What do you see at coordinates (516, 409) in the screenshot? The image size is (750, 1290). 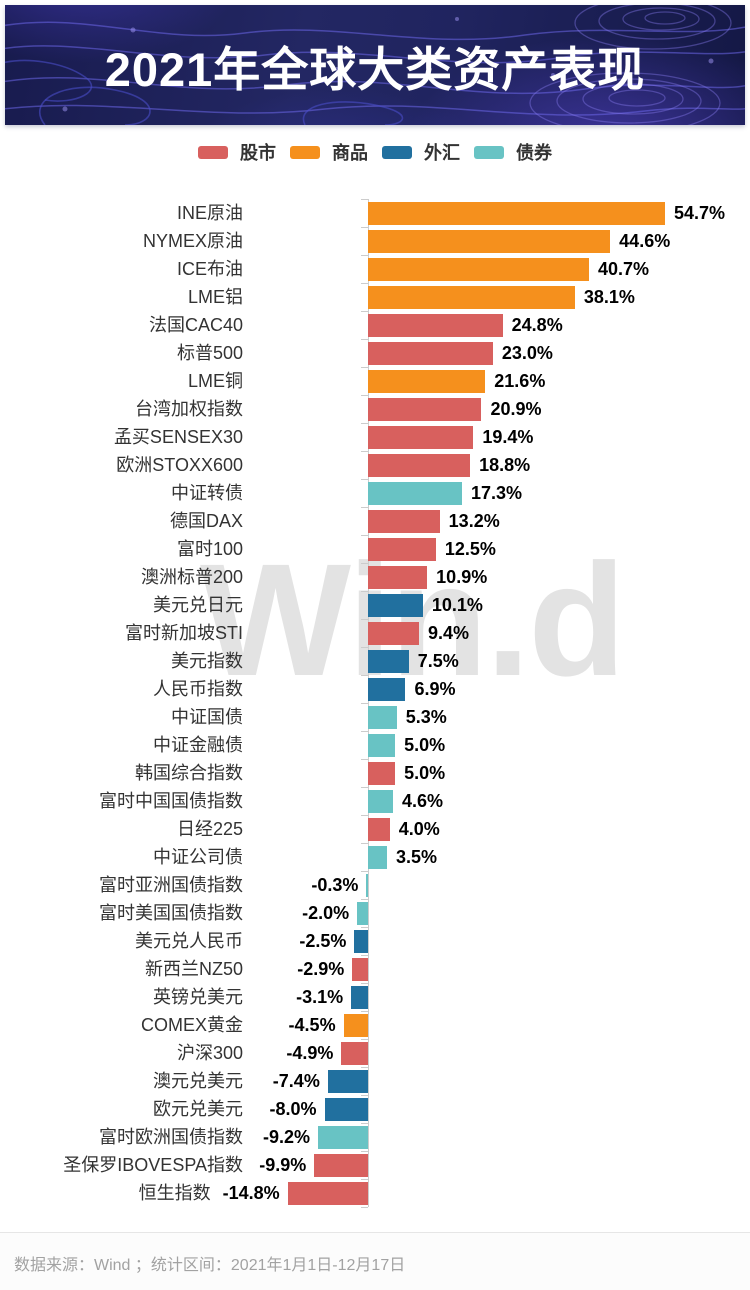 I see `bar-value: 20.9%` at bounding box center [516, 409].